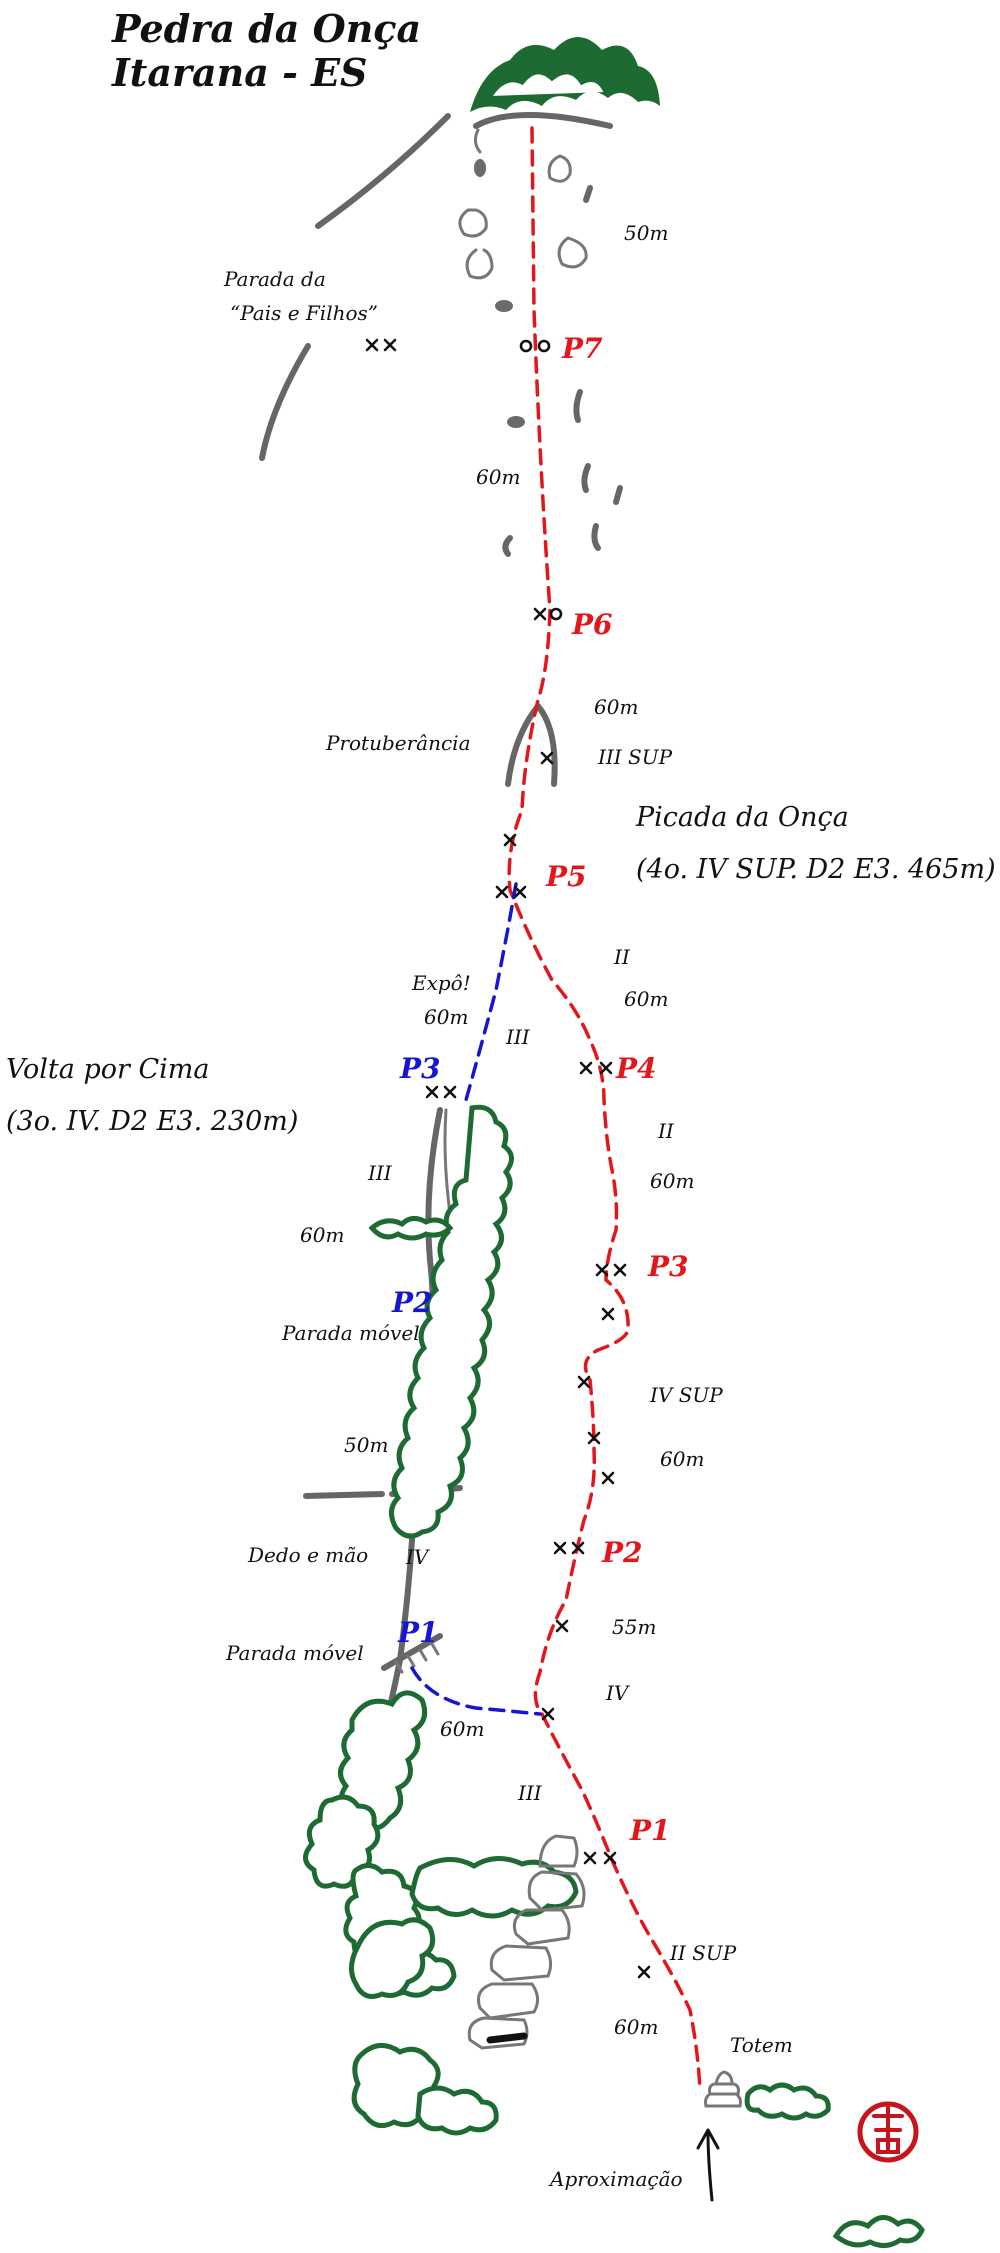 This screenshot has width=1000, height=2253. What do you see at coordinates (650, 1830) in the screenshot?
I see `belay-p1-label: P1` at bounding box center [650, 1830].